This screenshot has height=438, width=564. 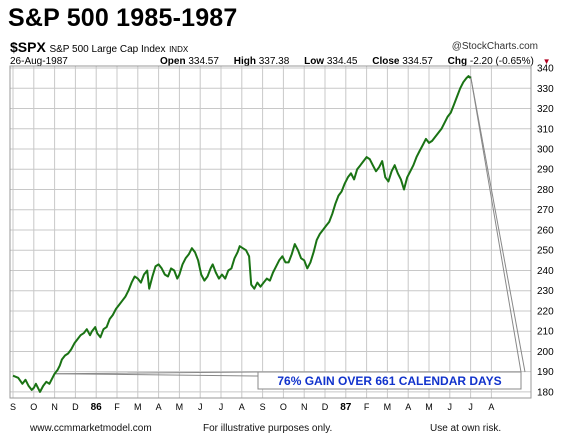 I want to click on footer-website: www.ccmmarketmodel.com, so click(x=91, y=428).